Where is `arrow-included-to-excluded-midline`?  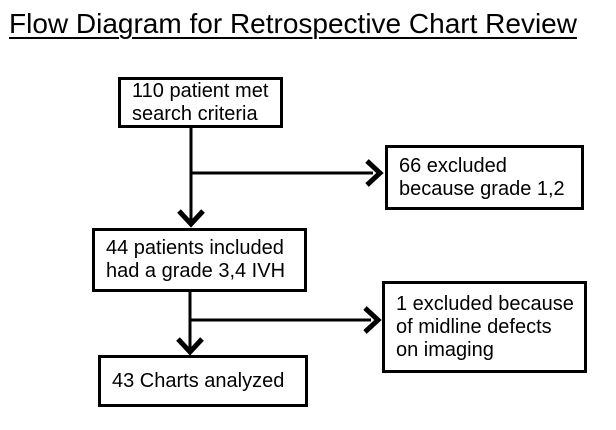 arrow-included-to-excluded-midline is located at coordinates (286, 320).